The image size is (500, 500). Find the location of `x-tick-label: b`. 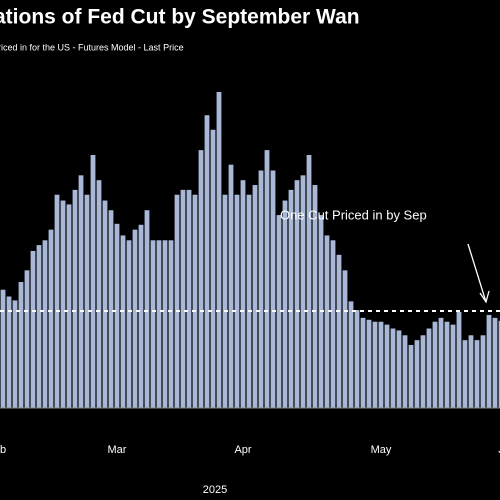

x-tick-label: b is located at coordinates (3, 450).